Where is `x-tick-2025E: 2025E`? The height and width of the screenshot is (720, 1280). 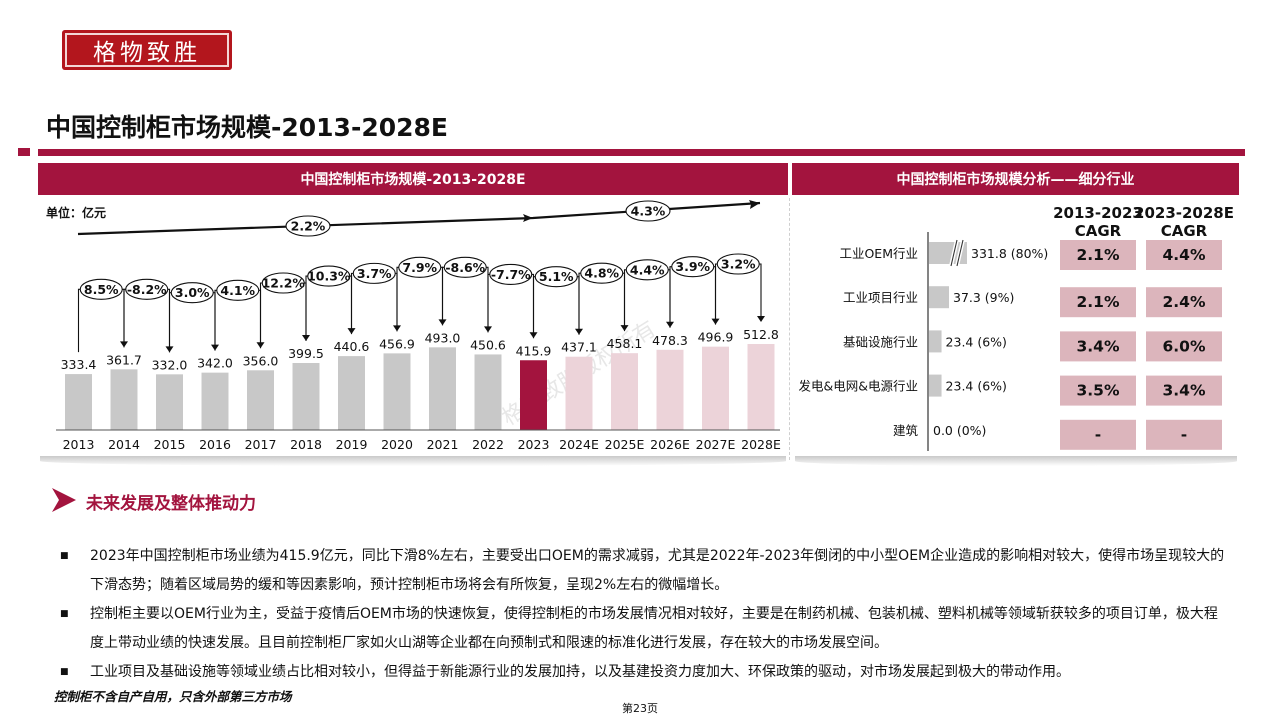 x-tick-2025E: 2025E is located at coordinates (625, 444).